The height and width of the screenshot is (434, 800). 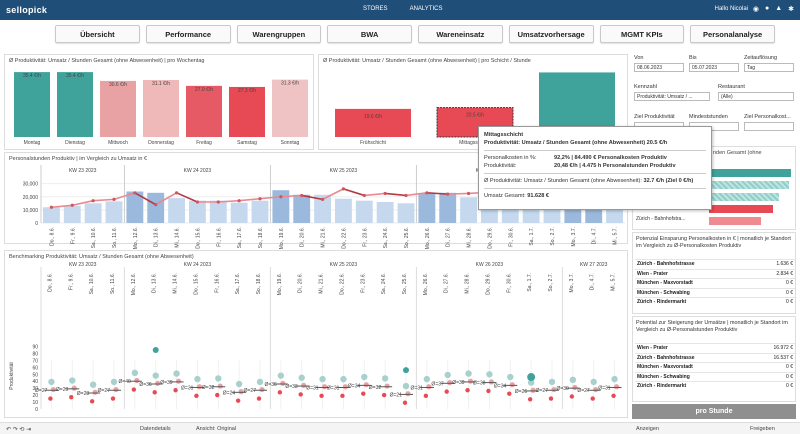 What do you see at coordinates (279, 34) in the screenshot?
I see `tab-warengruppen: Warengruppen` at bounding box center [279, 34].